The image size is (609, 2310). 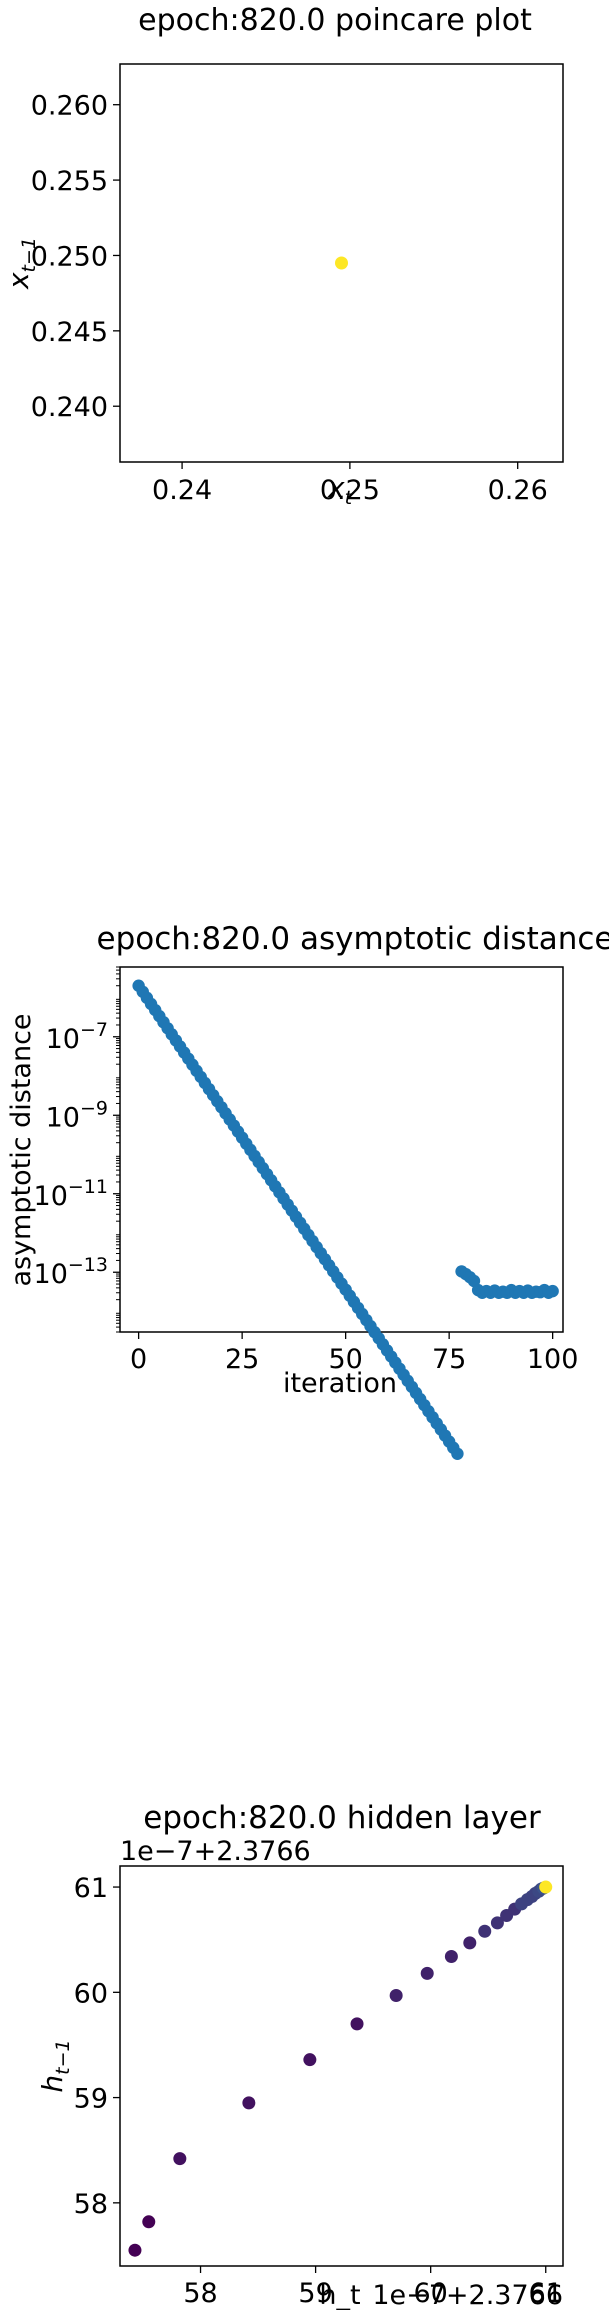 What do you see at coordinates (21, 1149) in the screenshot?
I see `asymptotic-y-axis-label: asymptotic distance` at bounding box center [21, 1149].